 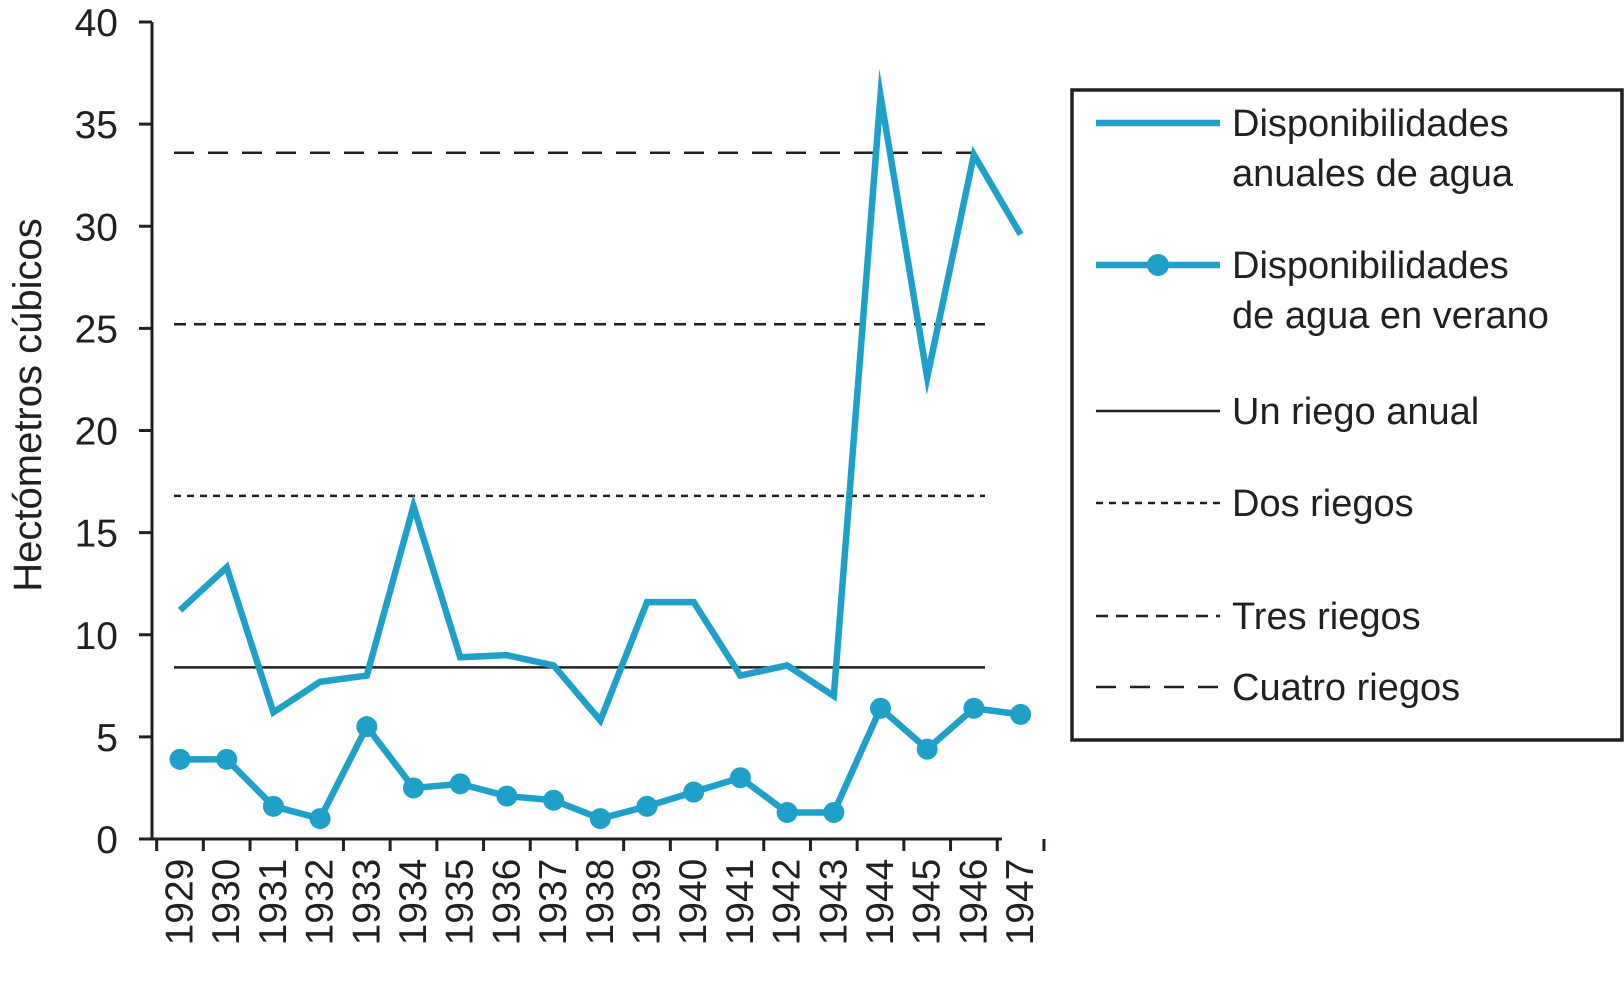 I want to click on x-tick-label: 1944, so click(x=880, y=902).